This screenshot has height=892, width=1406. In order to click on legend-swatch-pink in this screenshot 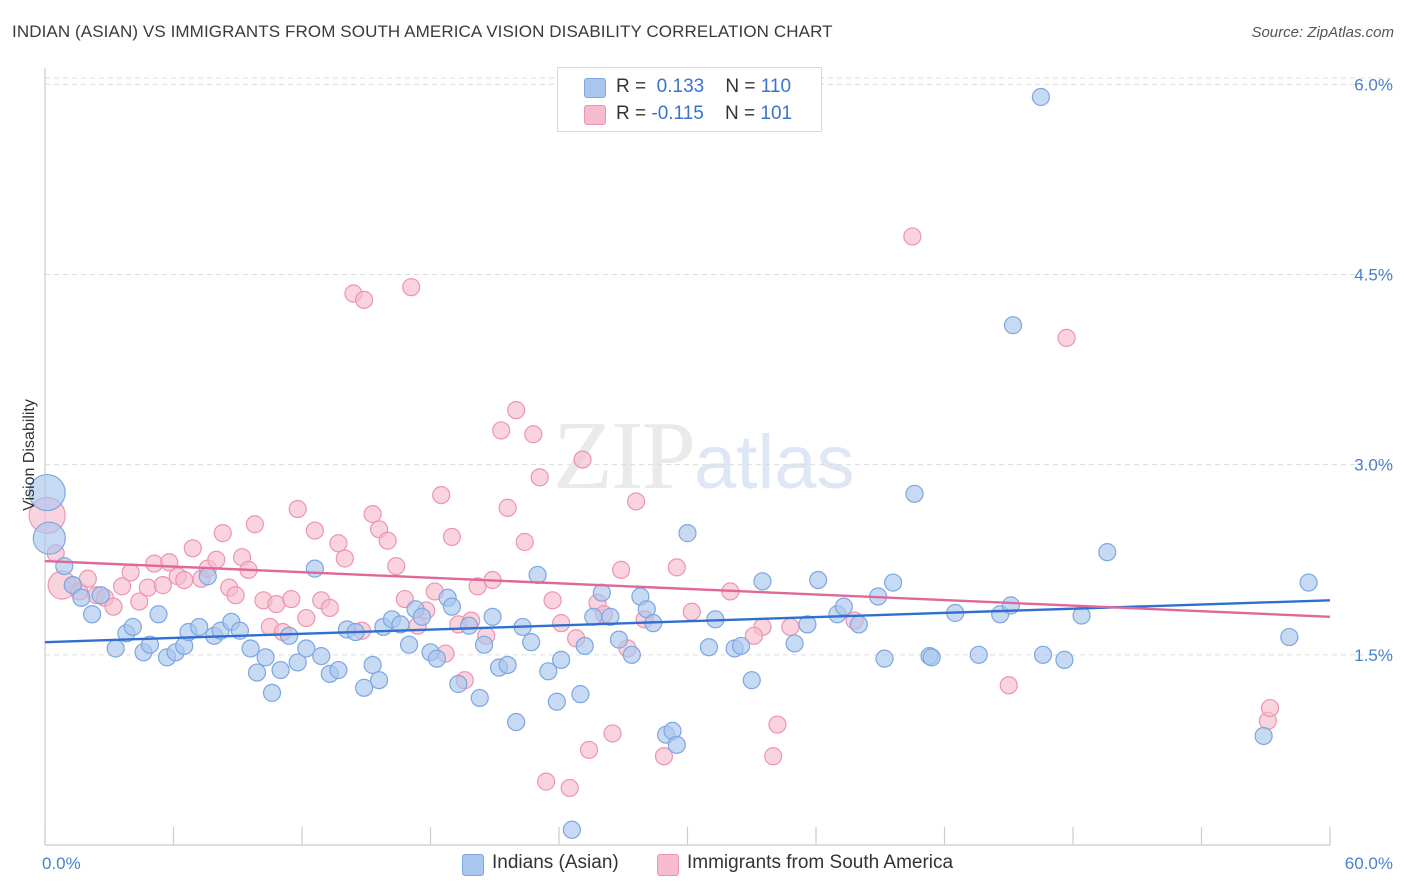, I will do `click(595, 115)`.